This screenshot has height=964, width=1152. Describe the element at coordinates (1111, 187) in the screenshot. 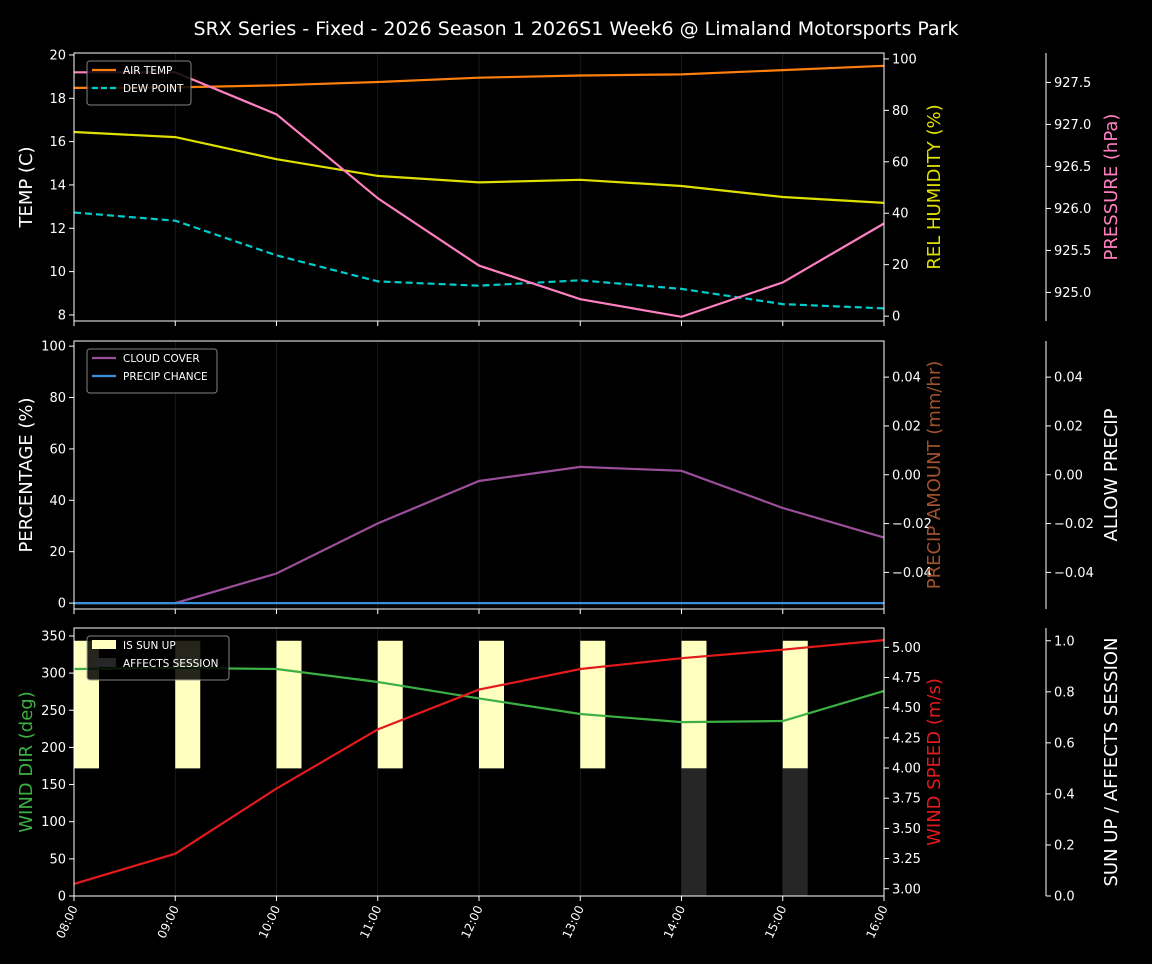

I see `axis-label: PRESSURE (hPa)` at that location.